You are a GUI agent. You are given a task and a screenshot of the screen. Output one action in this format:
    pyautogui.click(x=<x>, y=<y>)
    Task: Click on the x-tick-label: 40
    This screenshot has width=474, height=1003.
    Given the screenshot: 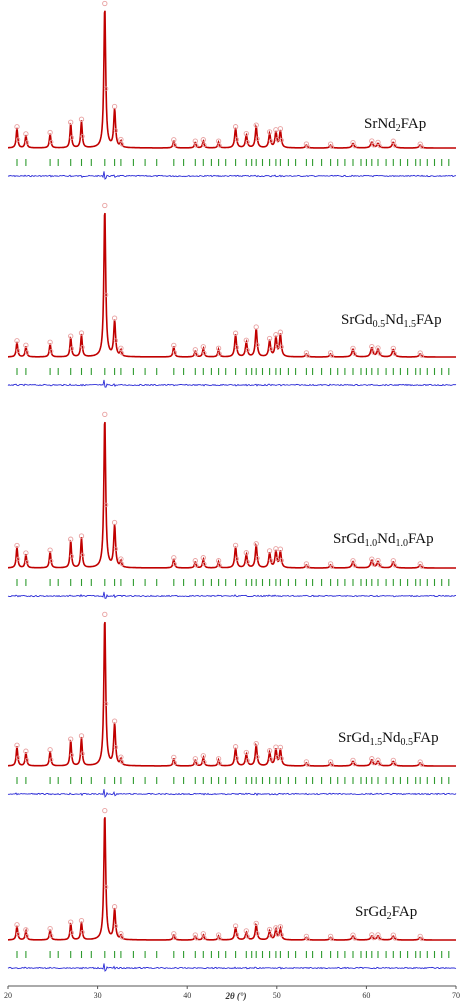 What is the action you would take?
    pyautogui.click(x=187, y=995)
    